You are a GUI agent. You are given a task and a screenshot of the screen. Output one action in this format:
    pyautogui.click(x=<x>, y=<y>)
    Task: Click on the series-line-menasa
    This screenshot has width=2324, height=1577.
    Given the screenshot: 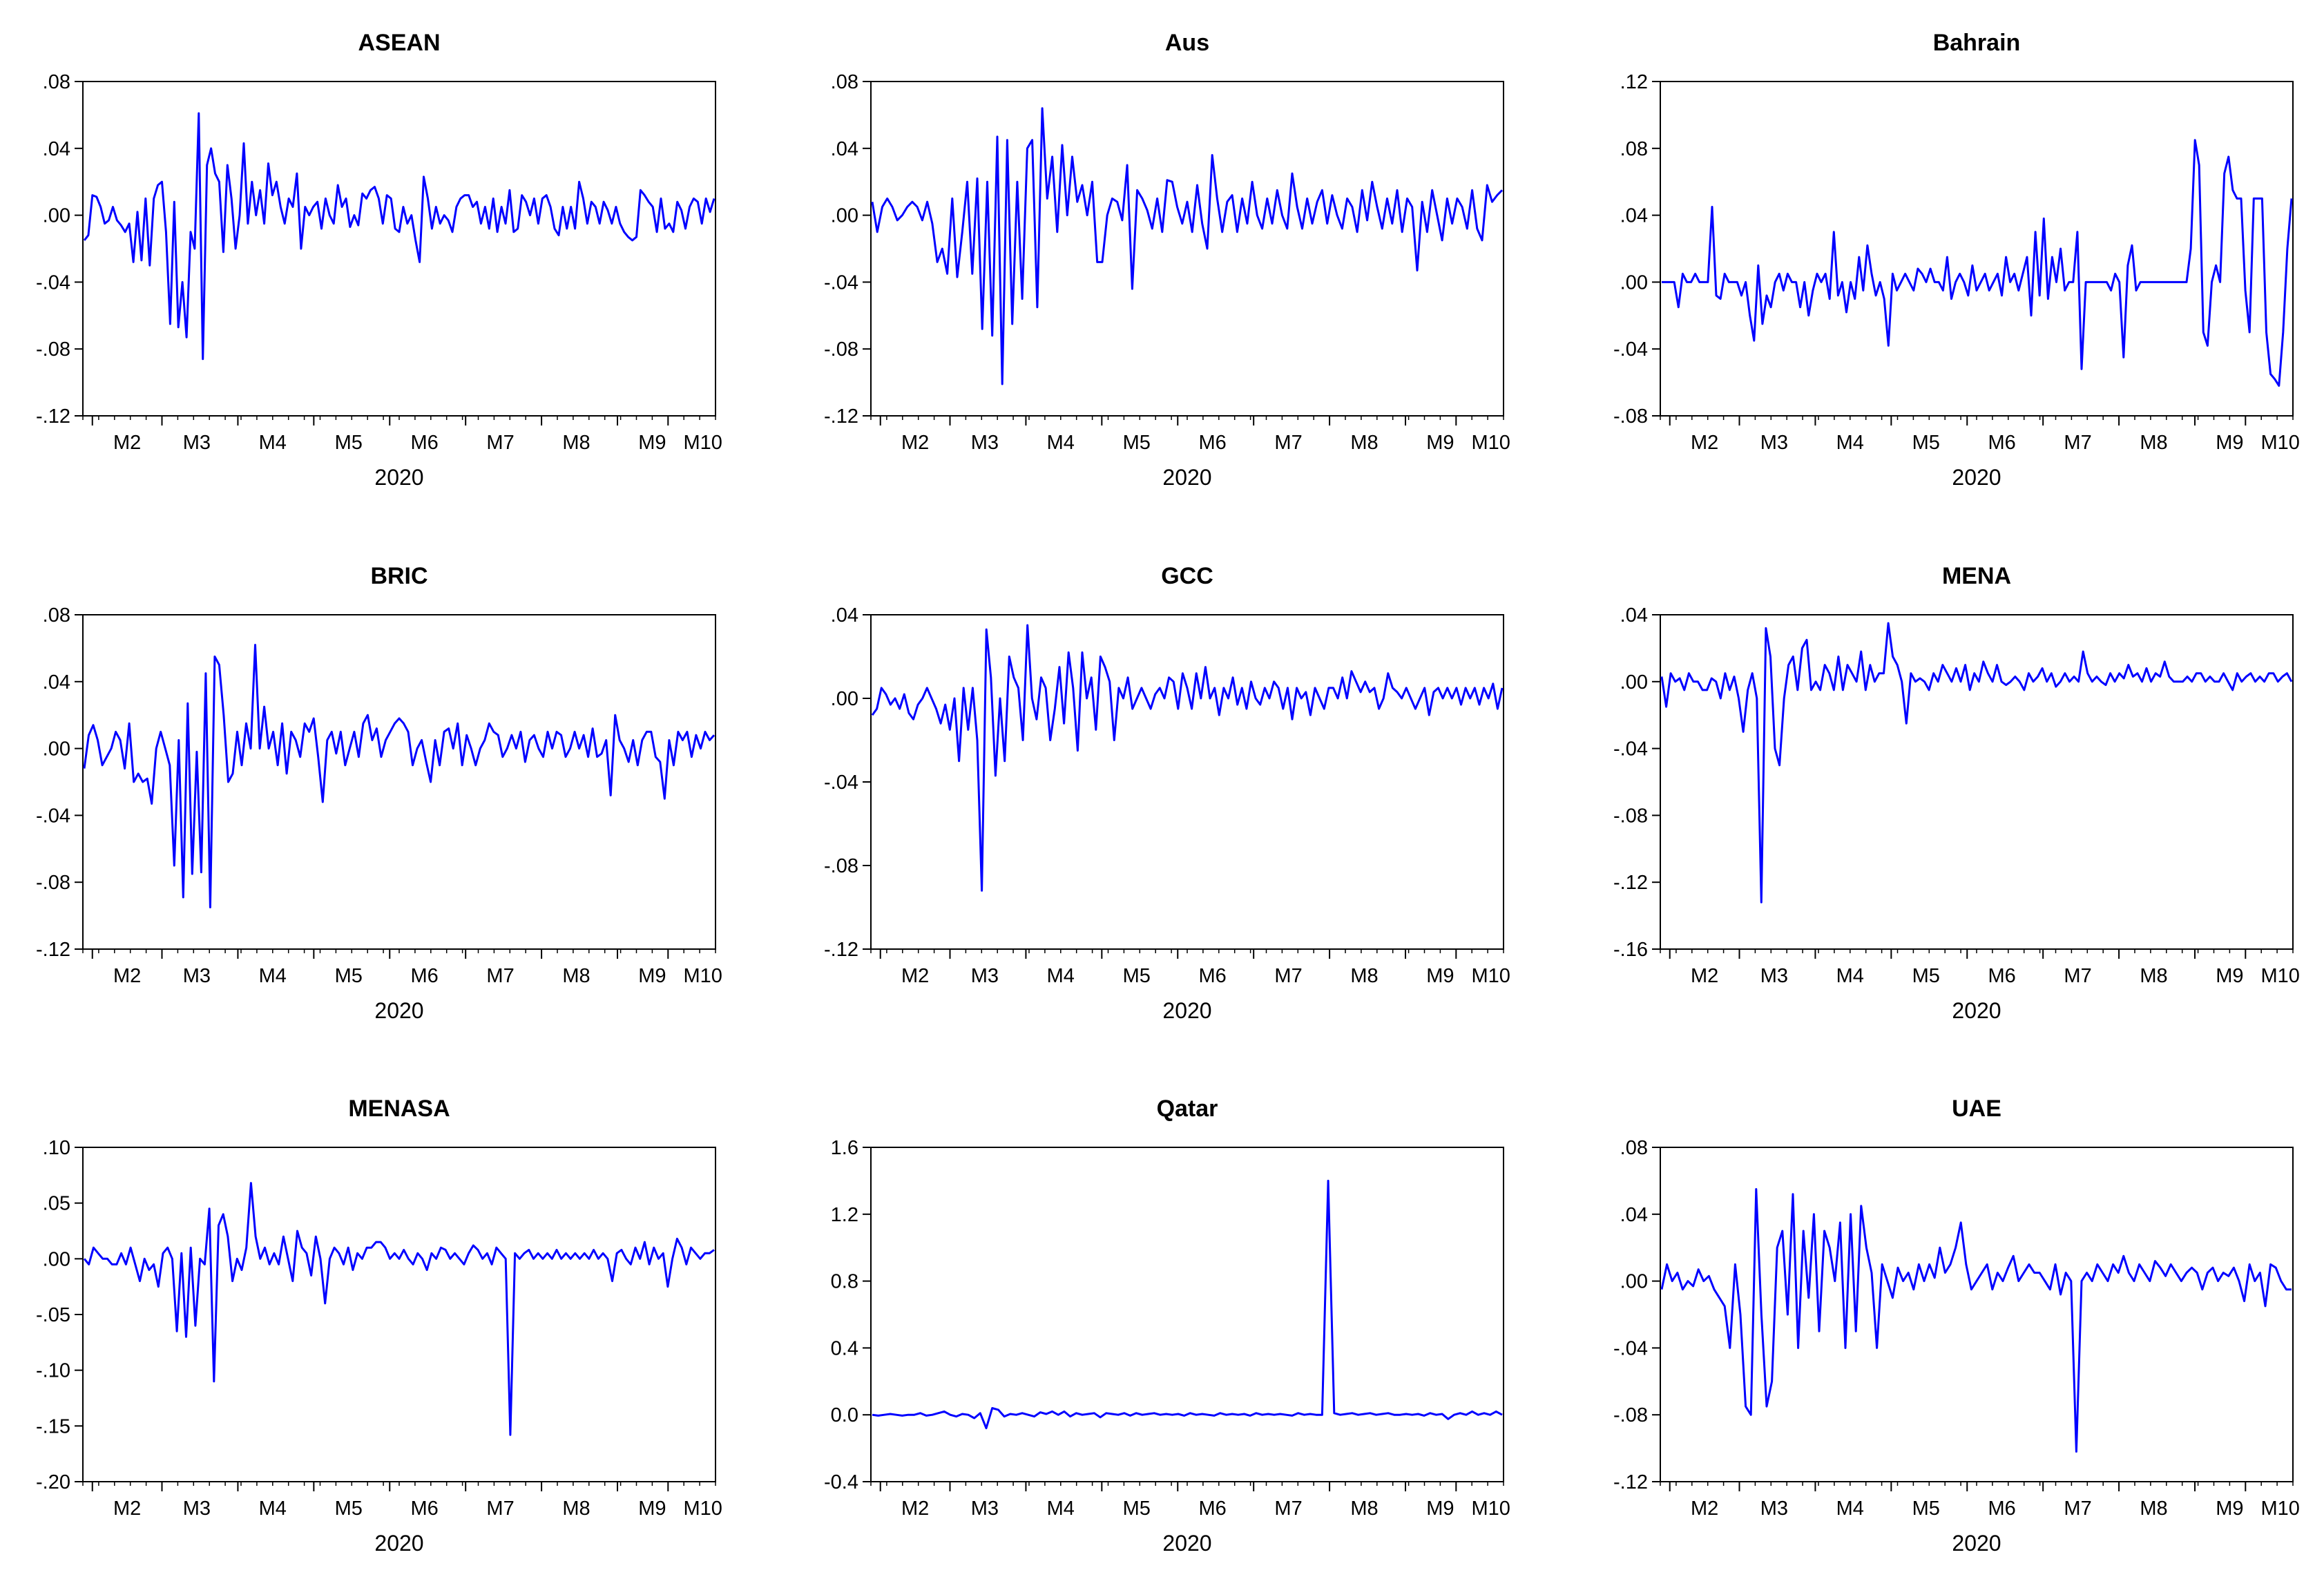 What is the action you would take?
    pyautogui.click(x=399, y=1309)
    